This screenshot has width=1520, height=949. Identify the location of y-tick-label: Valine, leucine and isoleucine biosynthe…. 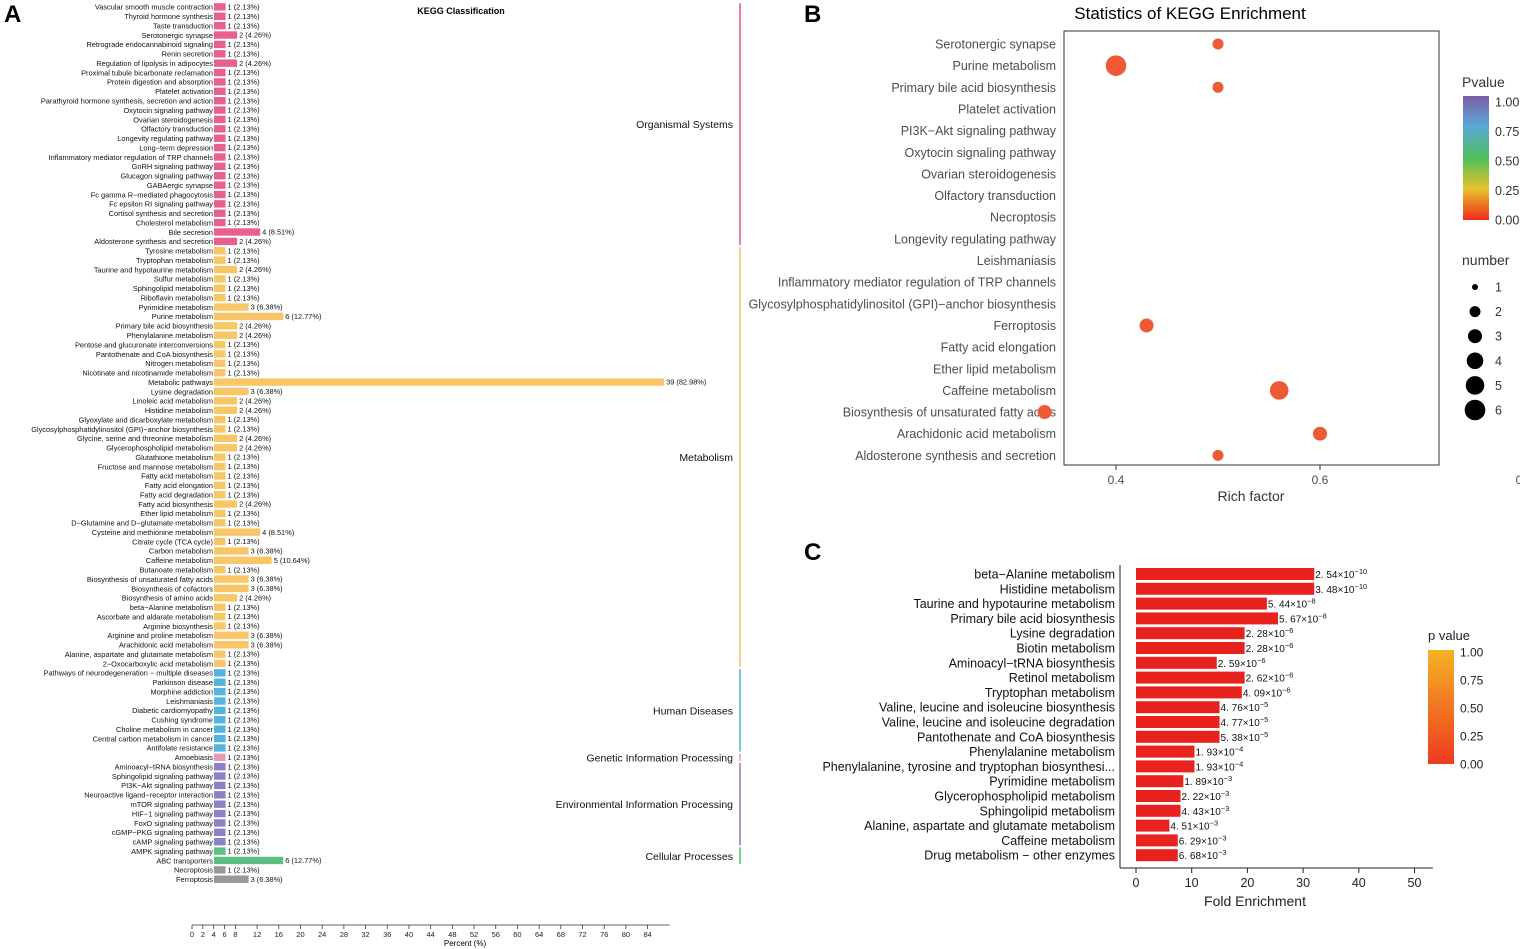
(997, 708).